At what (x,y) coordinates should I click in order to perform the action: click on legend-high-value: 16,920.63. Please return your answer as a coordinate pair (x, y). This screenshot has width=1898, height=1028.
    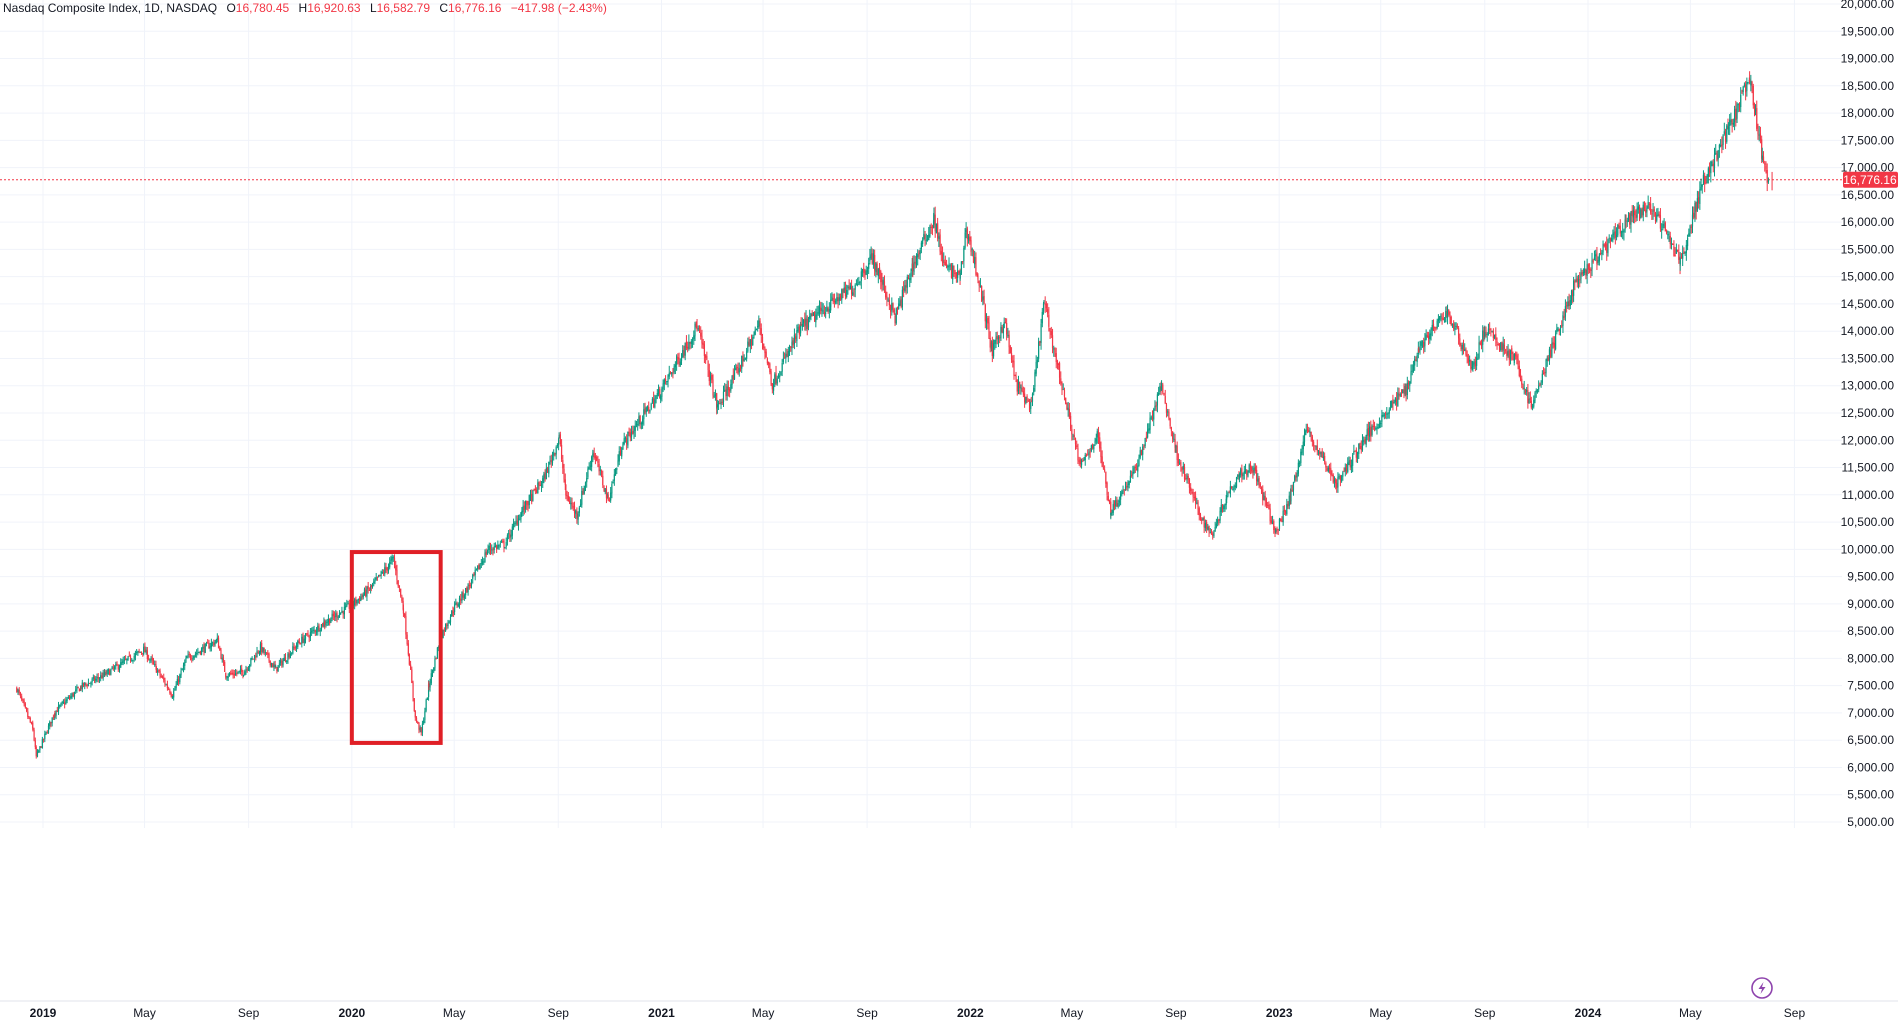
    Looking at the image, I should click on (334, 8).